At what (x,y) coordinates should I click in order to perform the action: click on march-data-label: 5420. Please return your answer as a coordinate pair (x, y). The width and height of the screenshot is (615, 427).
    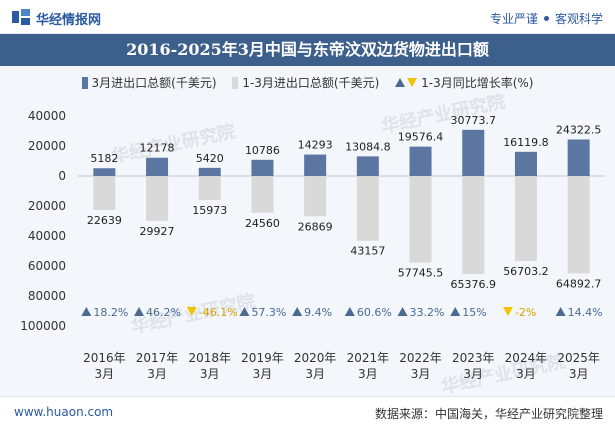
    Looking at the image, I should click on (210, 158).